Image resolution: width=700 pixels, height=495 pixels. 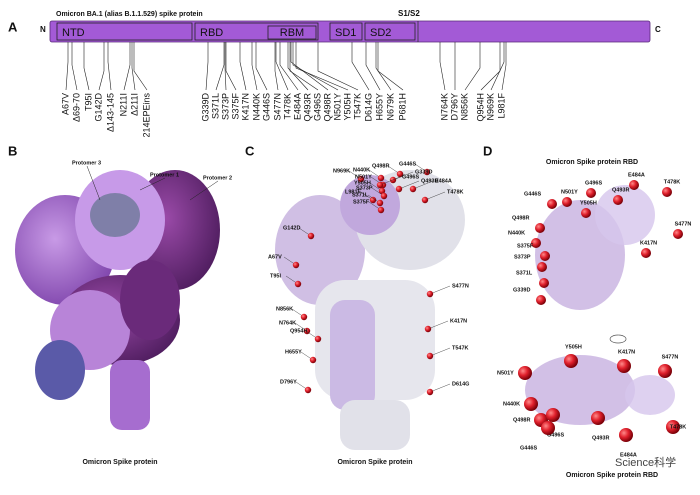 What do you see at coordinates (455, 192) in the screenshot?
I see `mutation-label: T478K` at bounding box center [455, 192].